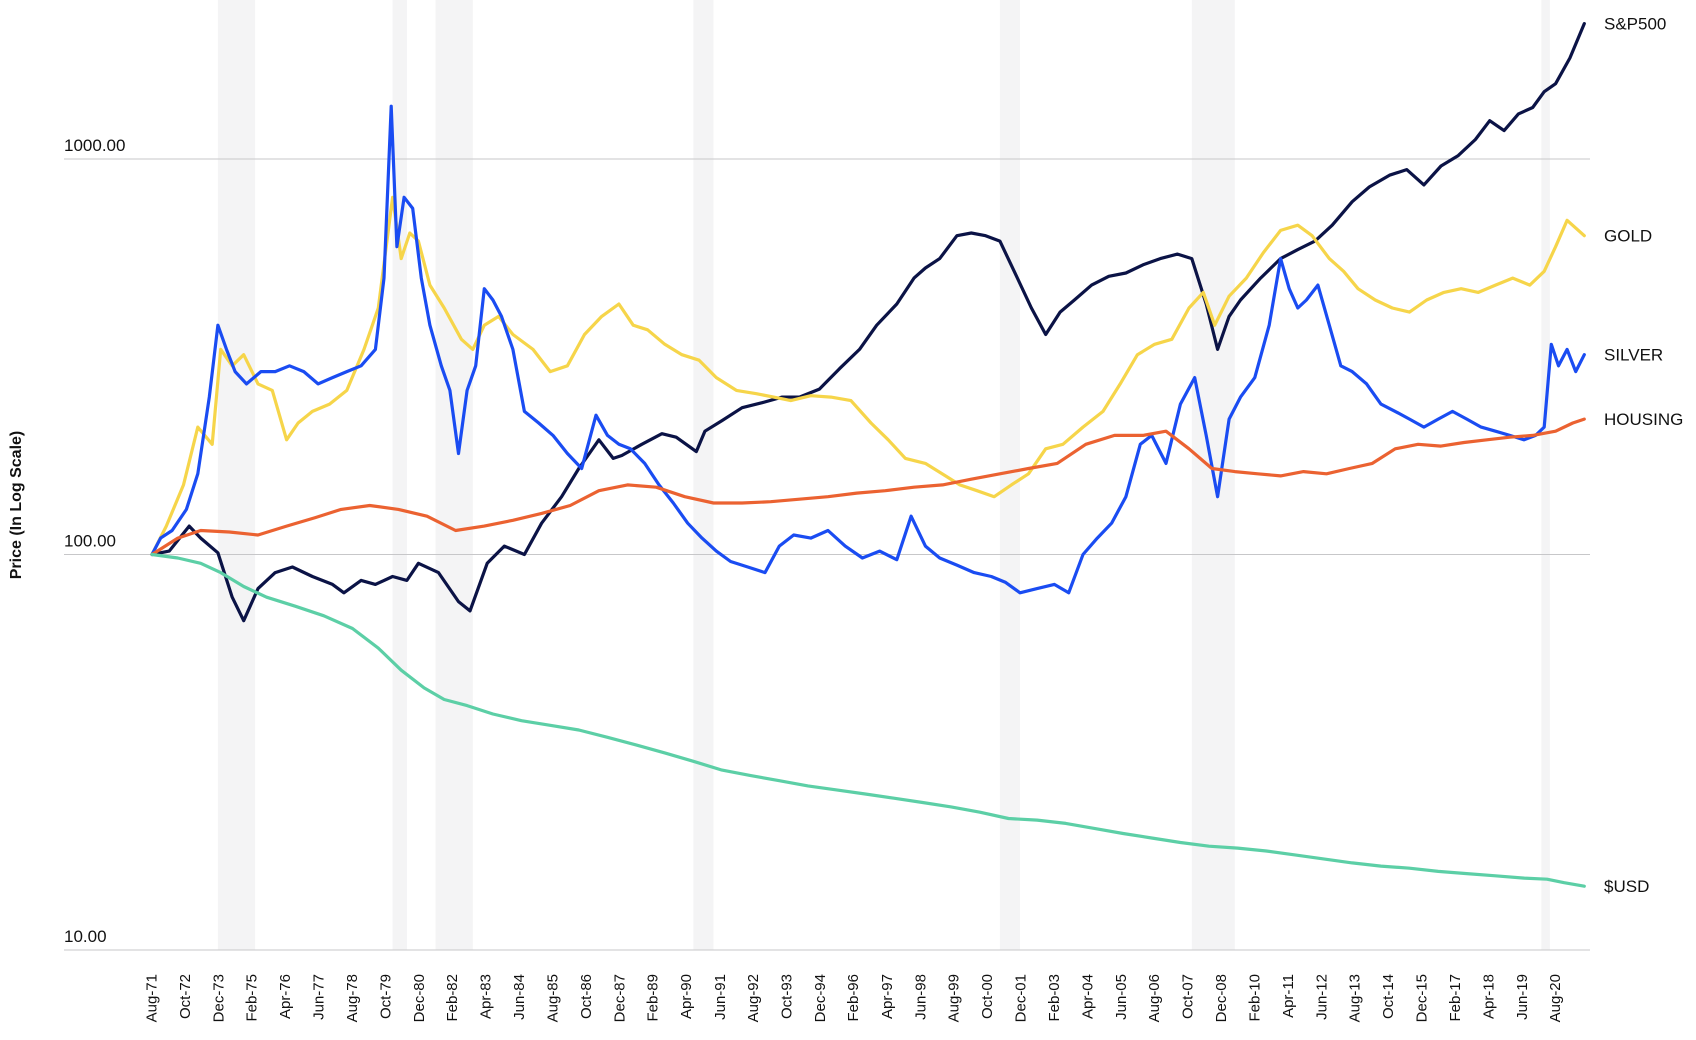 The image size is (1696, 1040). I want to click on x-tick-label: Dec-87, so click(620, 998).